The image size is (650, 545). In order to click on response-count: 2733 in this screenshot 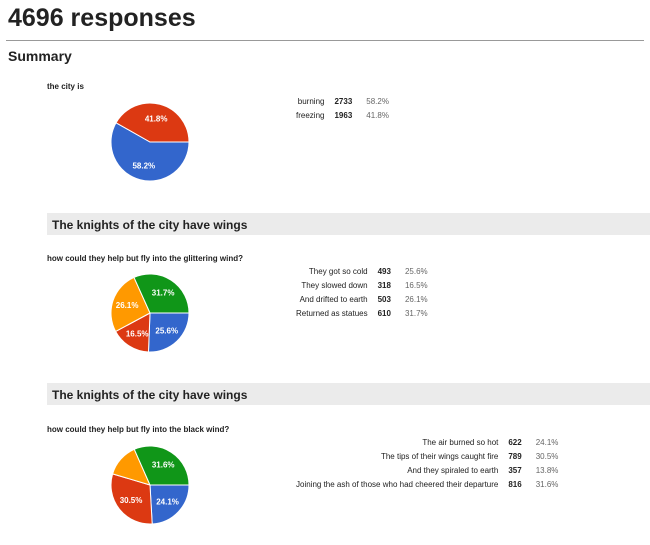, I will do `click(343, 101)`.